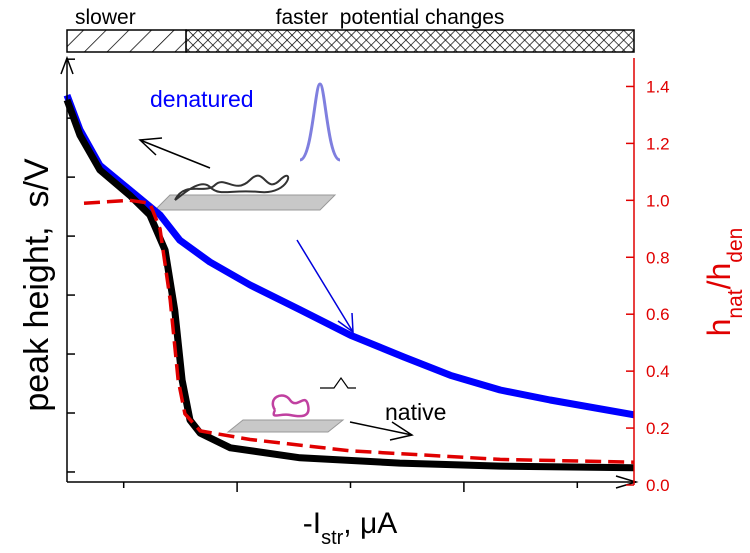  I want to click on y2-tick-label: 1.2, so click(658, 143).